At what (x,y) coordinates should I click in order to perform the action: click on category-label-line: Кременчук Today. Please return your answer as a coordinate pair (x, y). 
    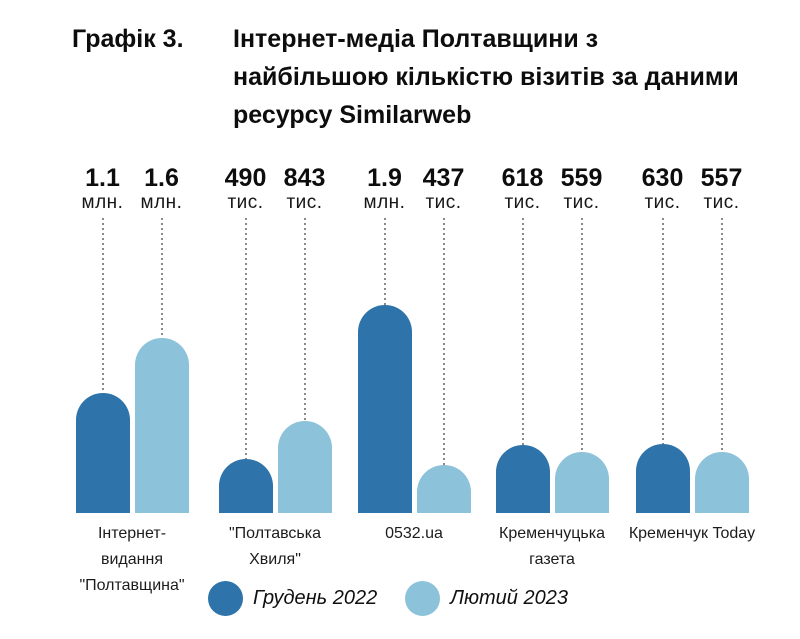
    Looking at the image, I should click on (692, 533).